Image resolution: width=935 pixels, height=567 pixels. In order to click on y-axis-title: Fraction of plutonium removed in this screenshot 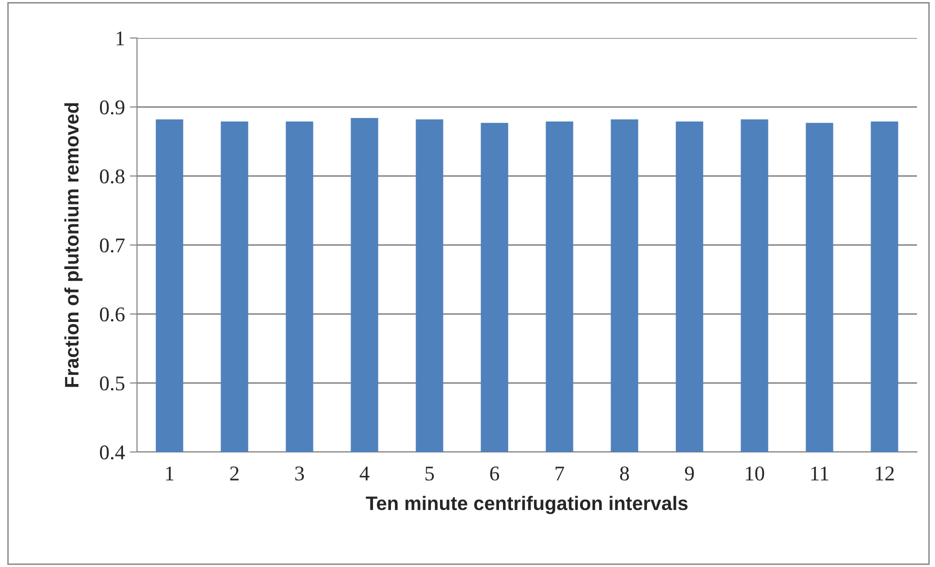, I will do `click(73, 245)`.